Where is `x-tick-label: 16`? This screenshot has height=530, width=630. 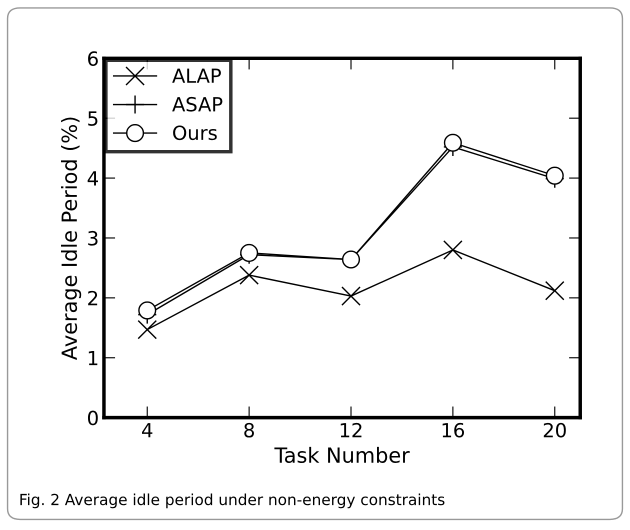 x-tick-label: 16 is located at coordinates (453, 430).